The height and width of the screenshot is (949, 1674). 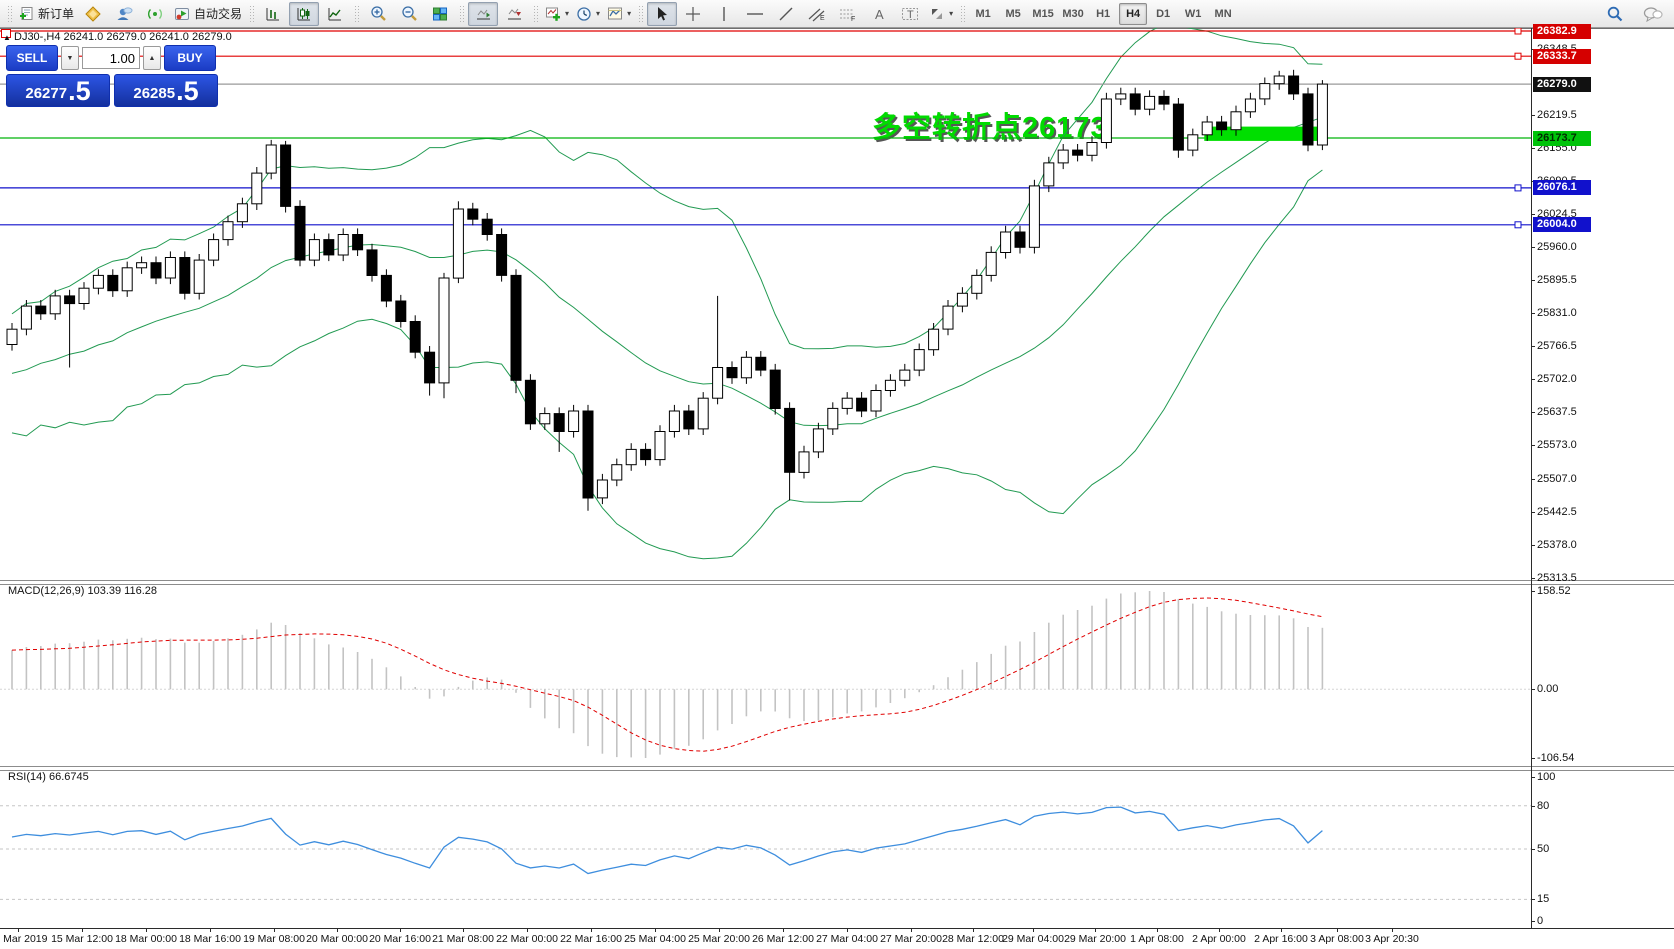 What do you see at coordinates (786, 14) in the screenshot?
I see `trendline-tool-button` at bounding box center [786, 14].